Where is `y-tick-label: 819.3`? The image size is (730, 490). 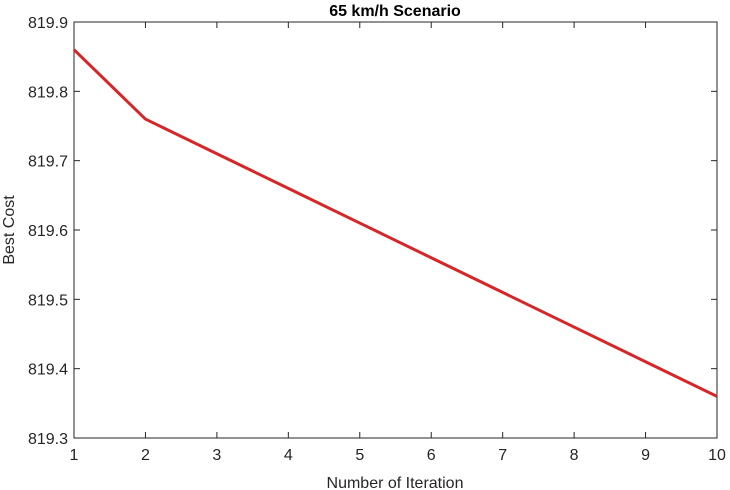
y-tick-label: 819.3 is located at coordinates (48, 439).